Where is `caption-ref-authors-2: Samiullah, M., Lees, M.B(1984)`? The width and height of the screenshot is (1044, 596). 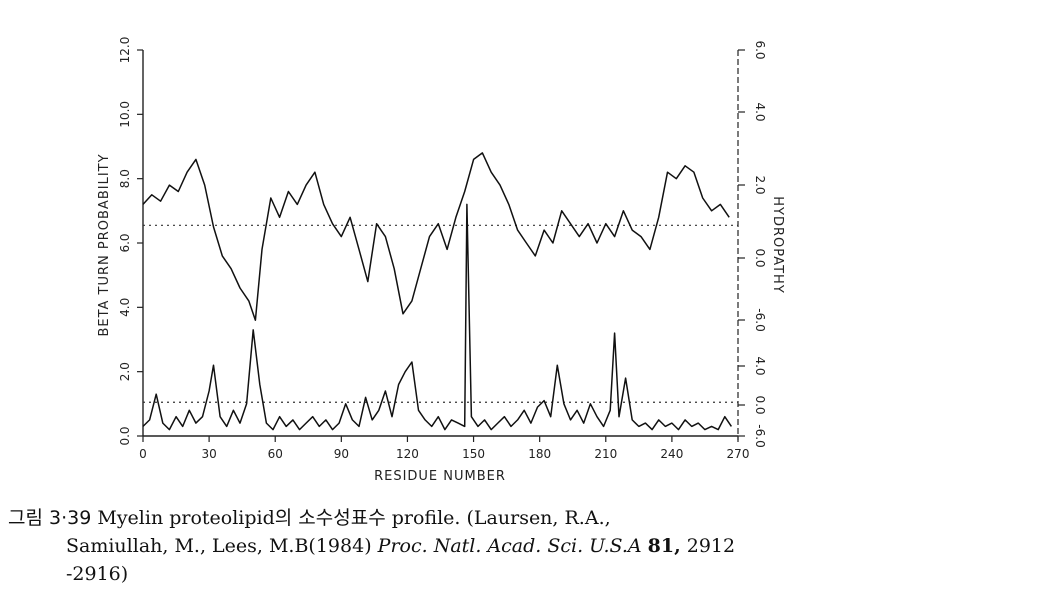
caption-ref-authors-2: Samiullah, M., Lees, M.B(1984) is located at coordinates (219, 546).